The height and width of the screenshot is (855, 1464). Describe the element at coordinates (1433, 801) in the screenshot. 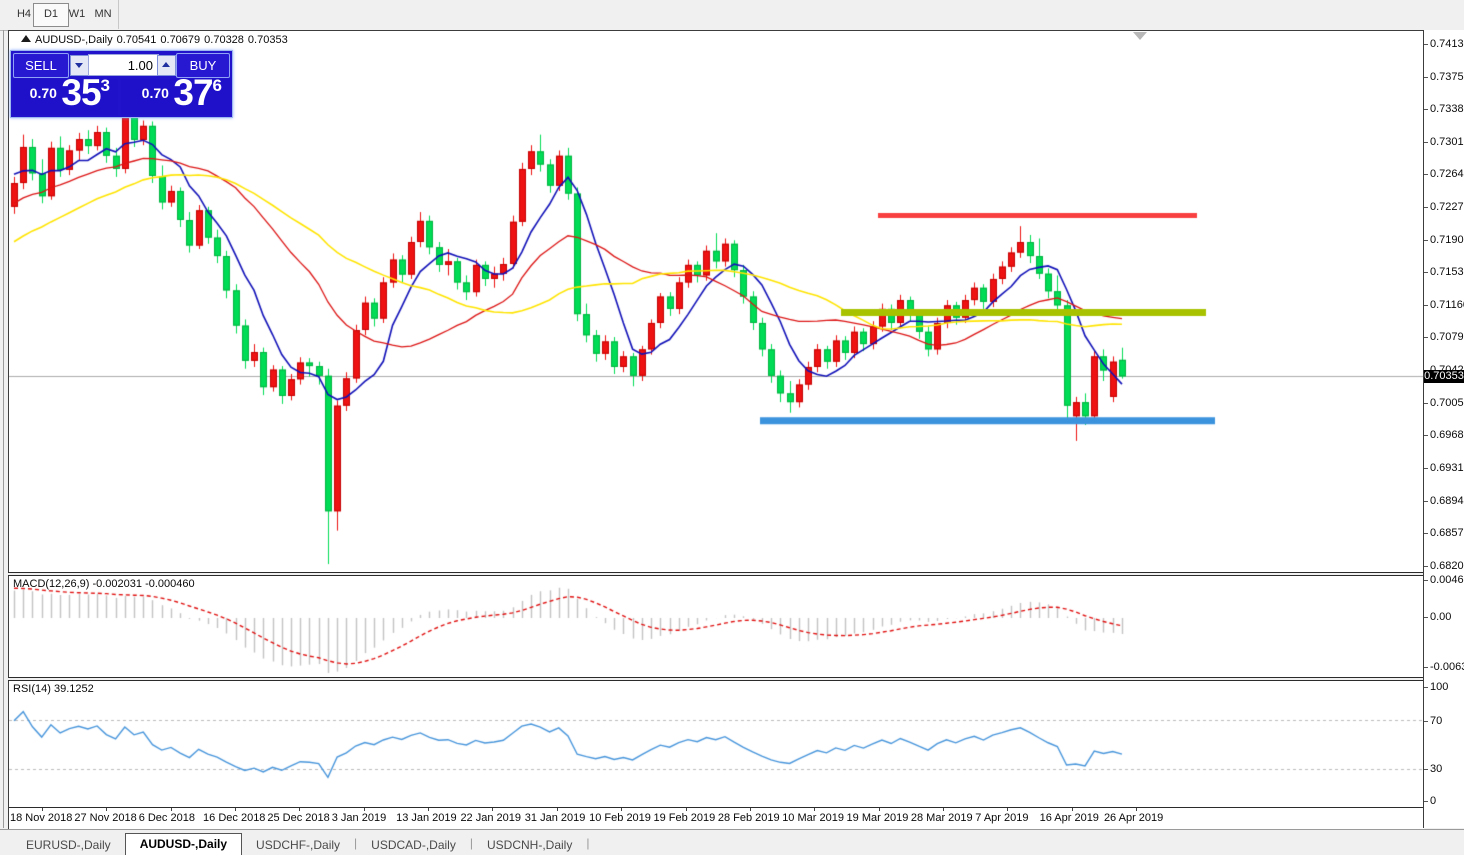

I see `rsi-axis-label: 0` at that location.